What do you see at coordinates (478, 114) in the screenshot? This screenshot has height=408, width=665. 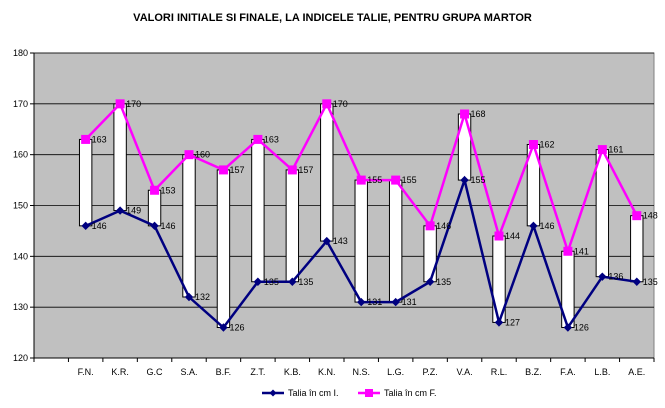 I see `data-label: 168` at bounding box center [478, 114].